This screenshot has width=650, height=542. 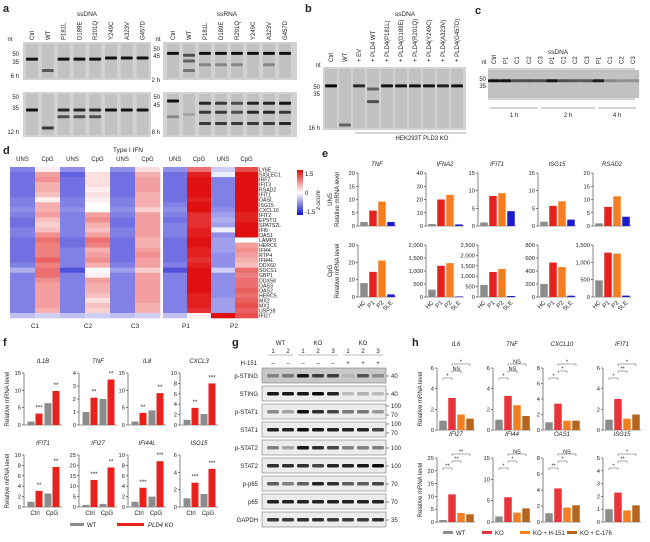 What do you see at coordinates (316, 88) in the screenshot?
I see `marker-50: 50` at bounding box center [316, 88].